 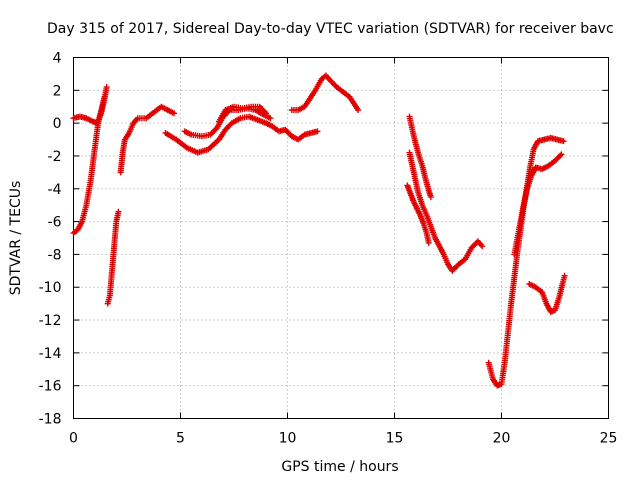 What do you see at coordinates (55, 157) in the screenshot?
I see `y-tick-label: -2` at bounding box center [55, 157].